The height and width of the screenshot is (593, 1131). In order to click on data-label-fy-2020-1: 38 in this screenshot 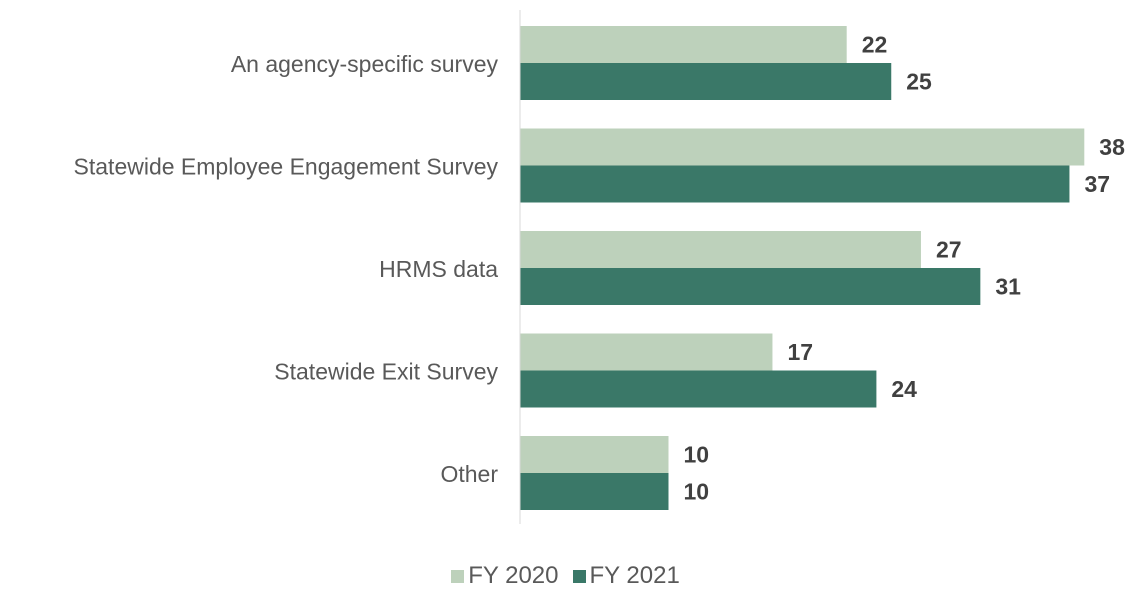, I will do `click(1112, 147)`.